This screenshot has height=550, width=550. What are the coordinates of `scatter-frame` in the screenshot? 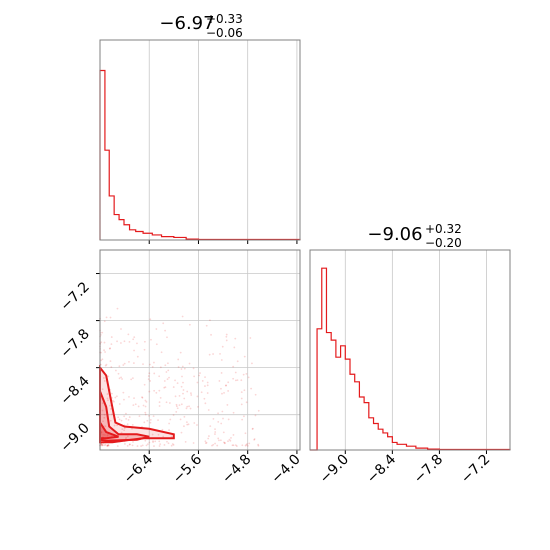 It's located at (200, 350).